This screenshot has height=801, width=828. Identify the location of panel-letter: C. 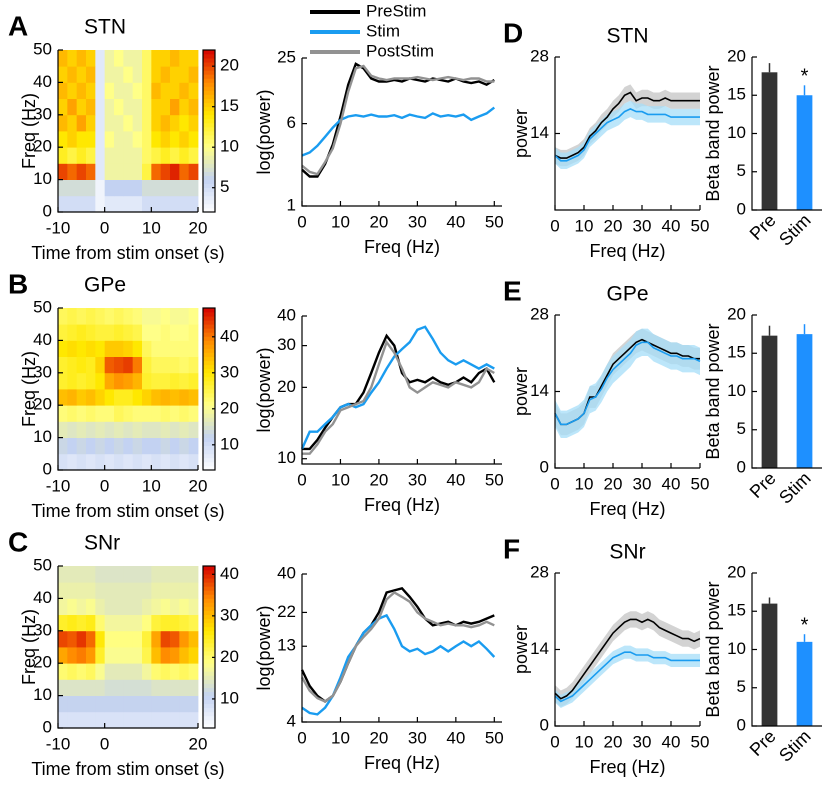
(18, 541).